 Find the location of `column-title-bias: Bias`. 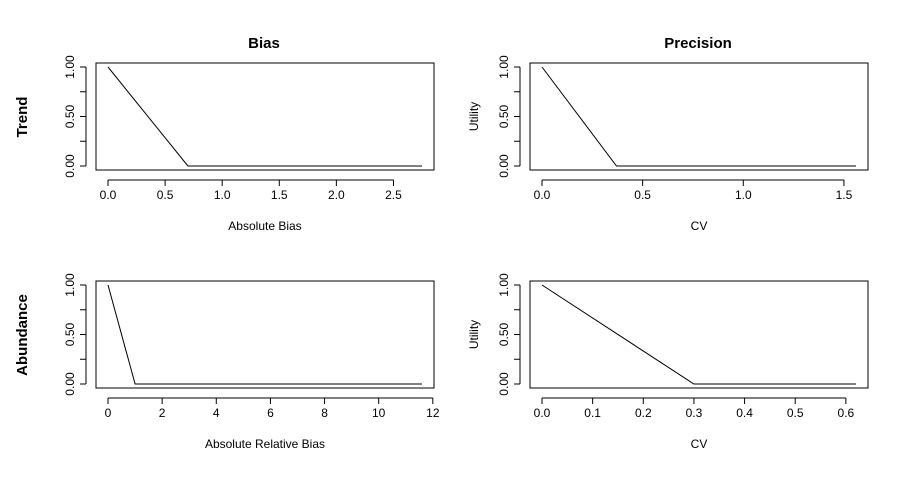

column-title-bias: Bias is located at coordinates (264, 43).